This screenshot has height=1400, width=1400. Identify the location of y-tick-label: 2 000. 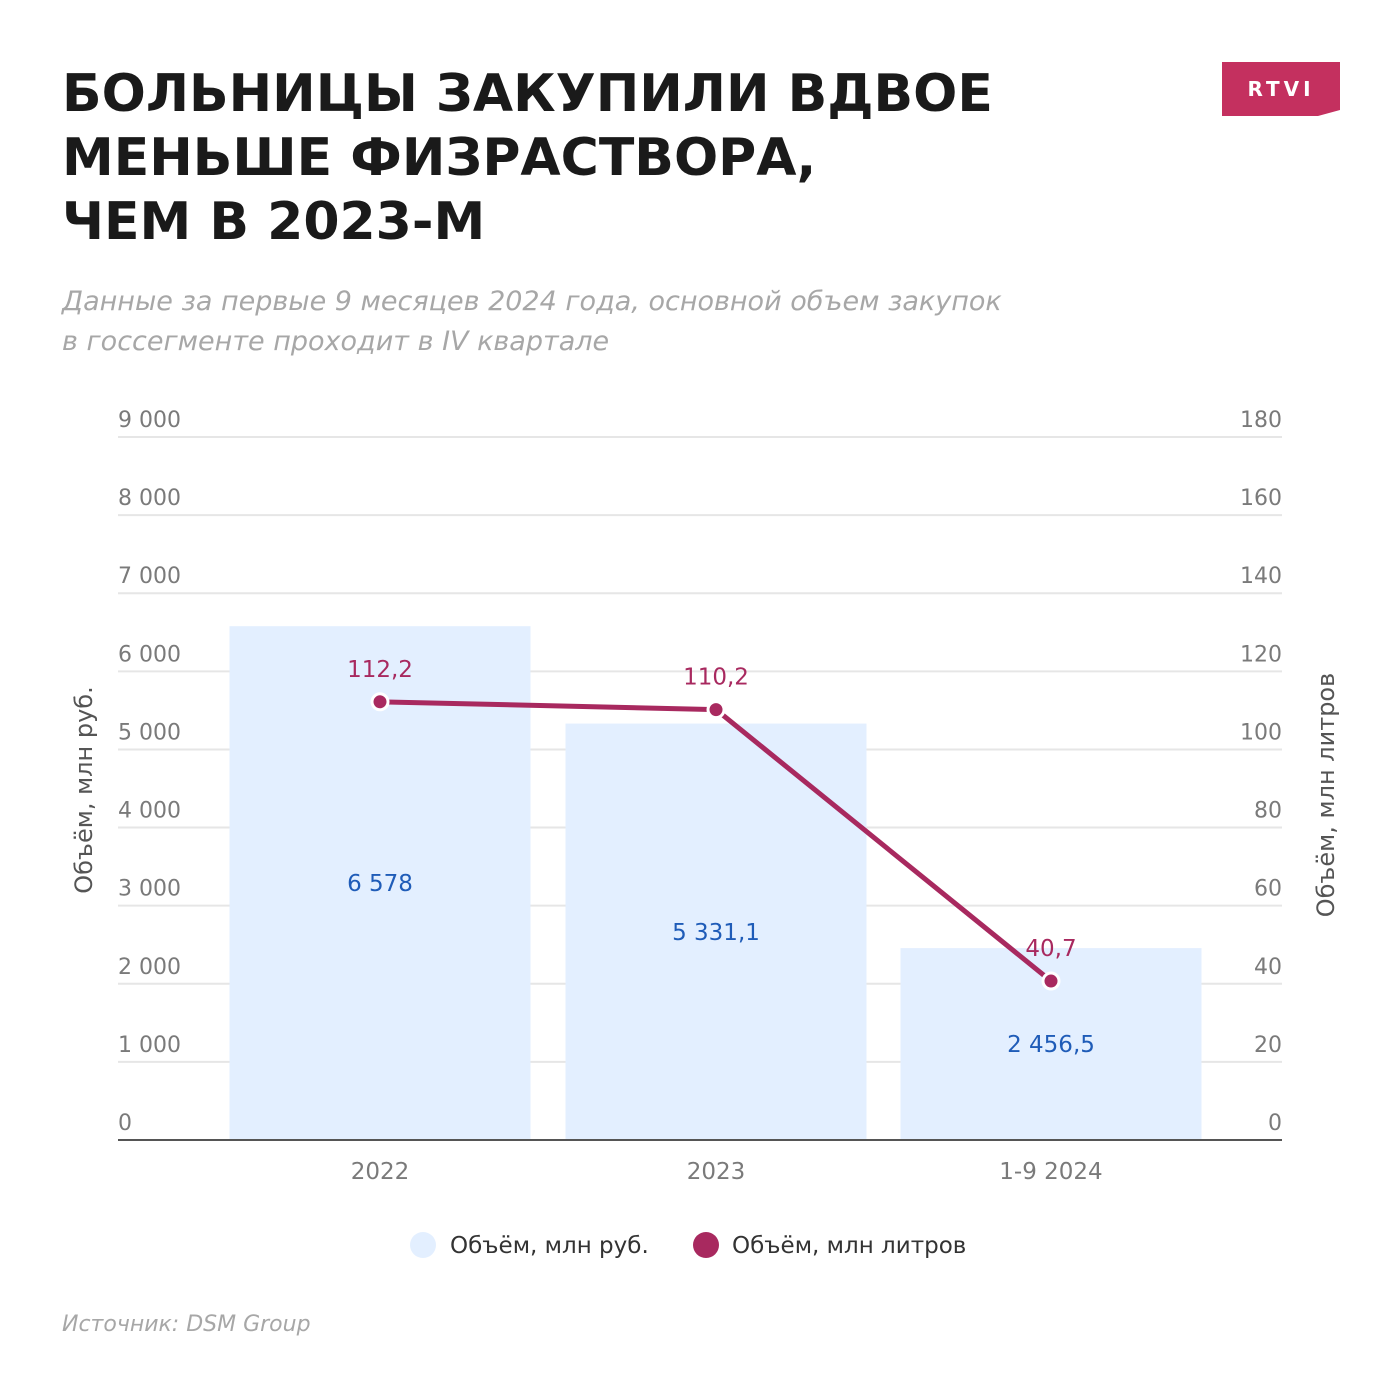
(149, 967).